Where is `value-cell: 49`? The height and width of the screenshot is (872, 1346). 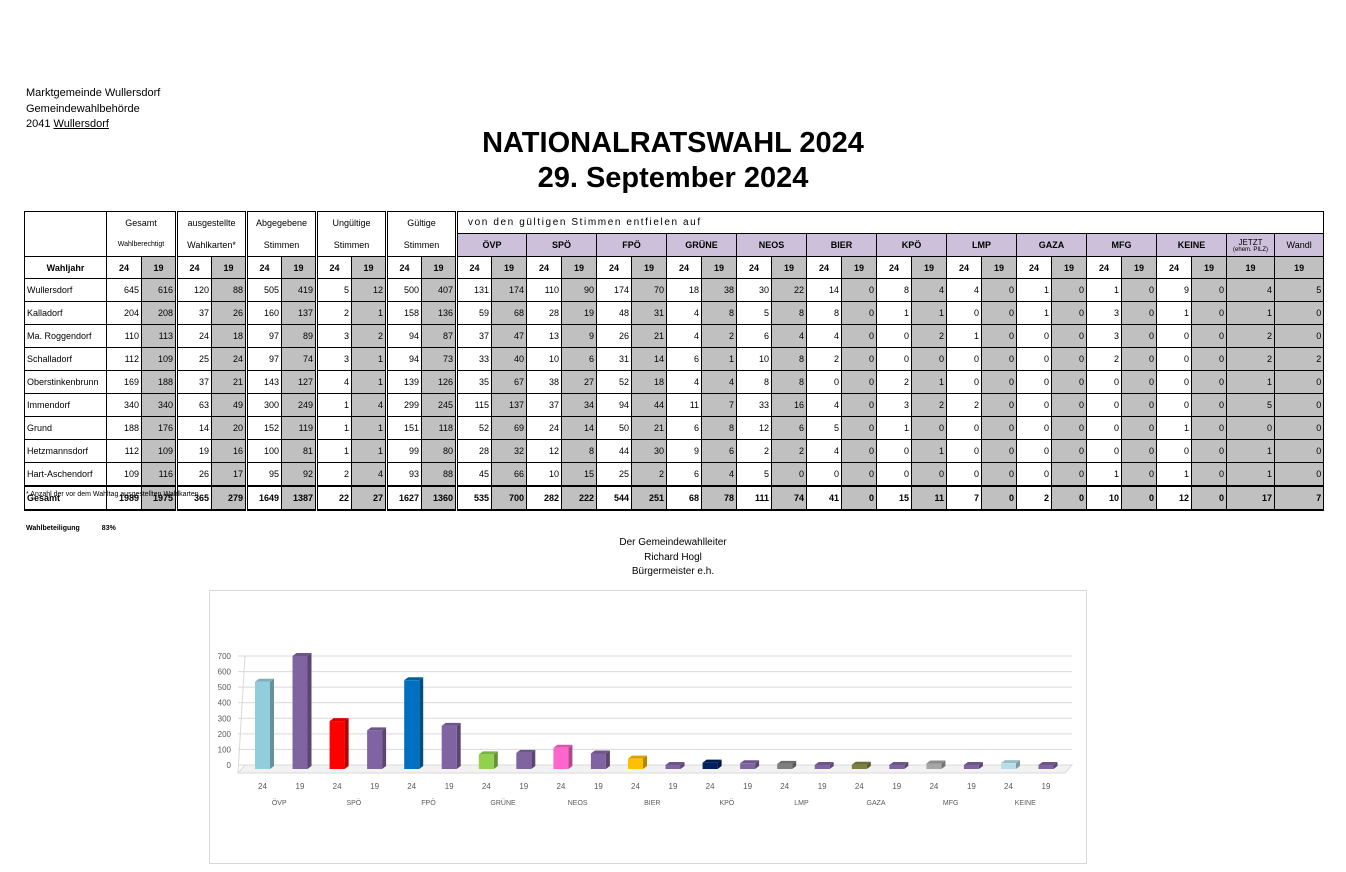 value-cell: 49 is located at coordinates (229, 405).